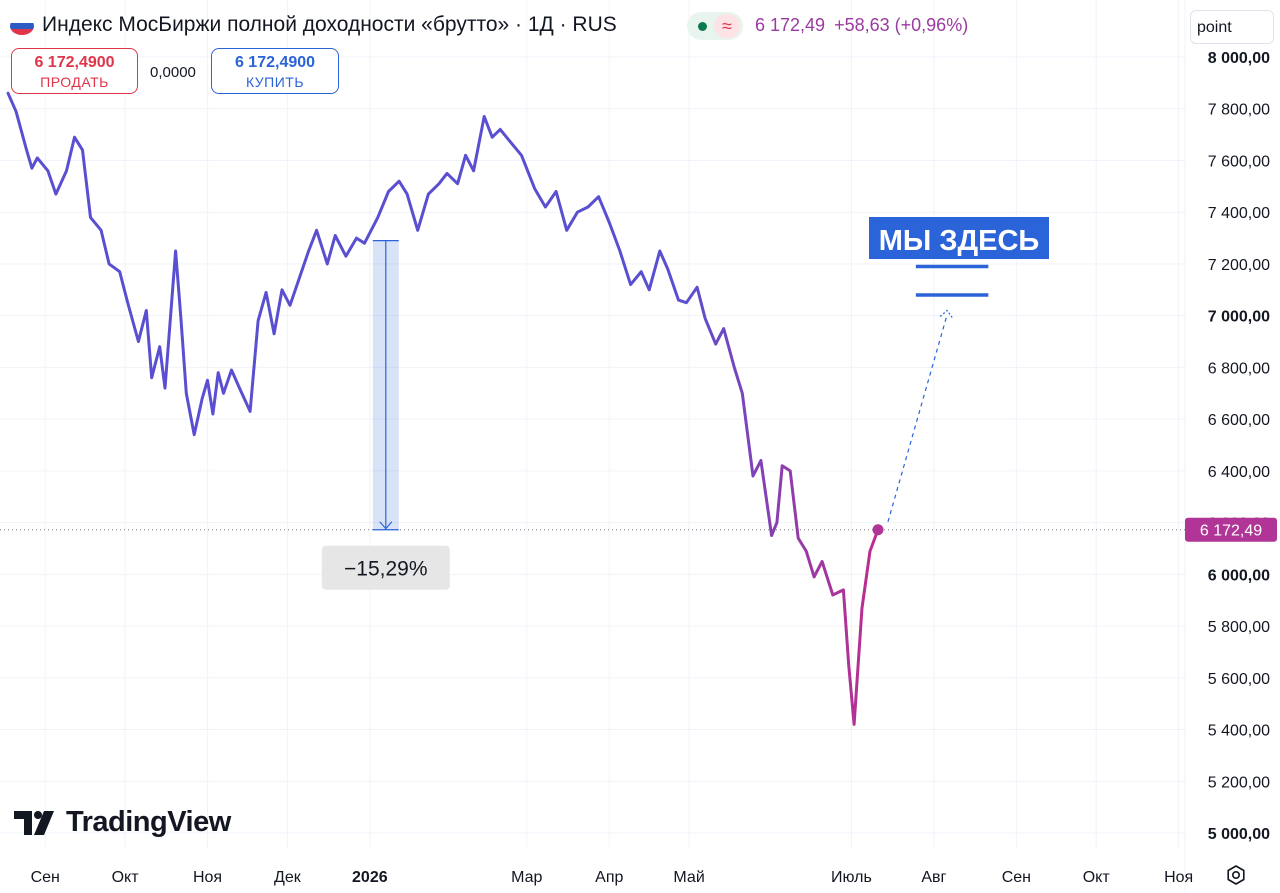  I want to click on buy-button: 6 172,4900 КУПИТЬ, so click(275, 71).